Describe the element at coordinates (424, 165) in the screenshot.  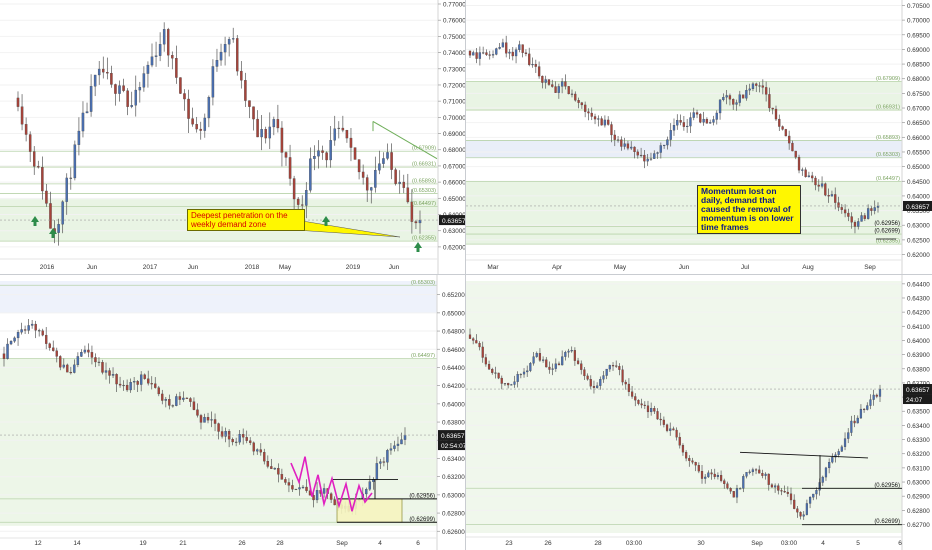
I see `level-label: (0.66931)` at that location.